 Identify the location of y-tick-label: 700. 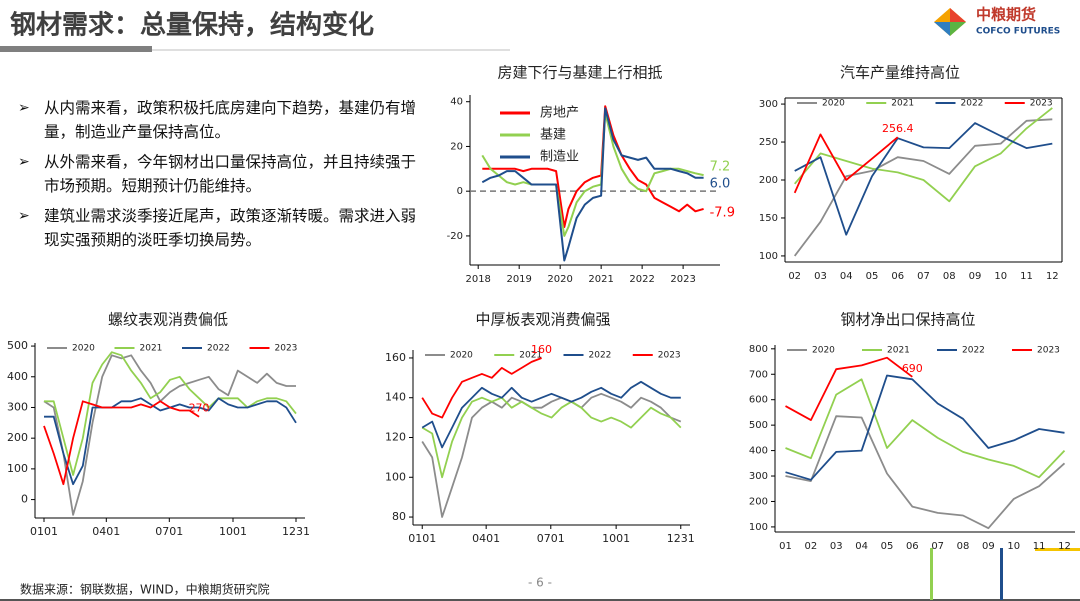
(758, 374).